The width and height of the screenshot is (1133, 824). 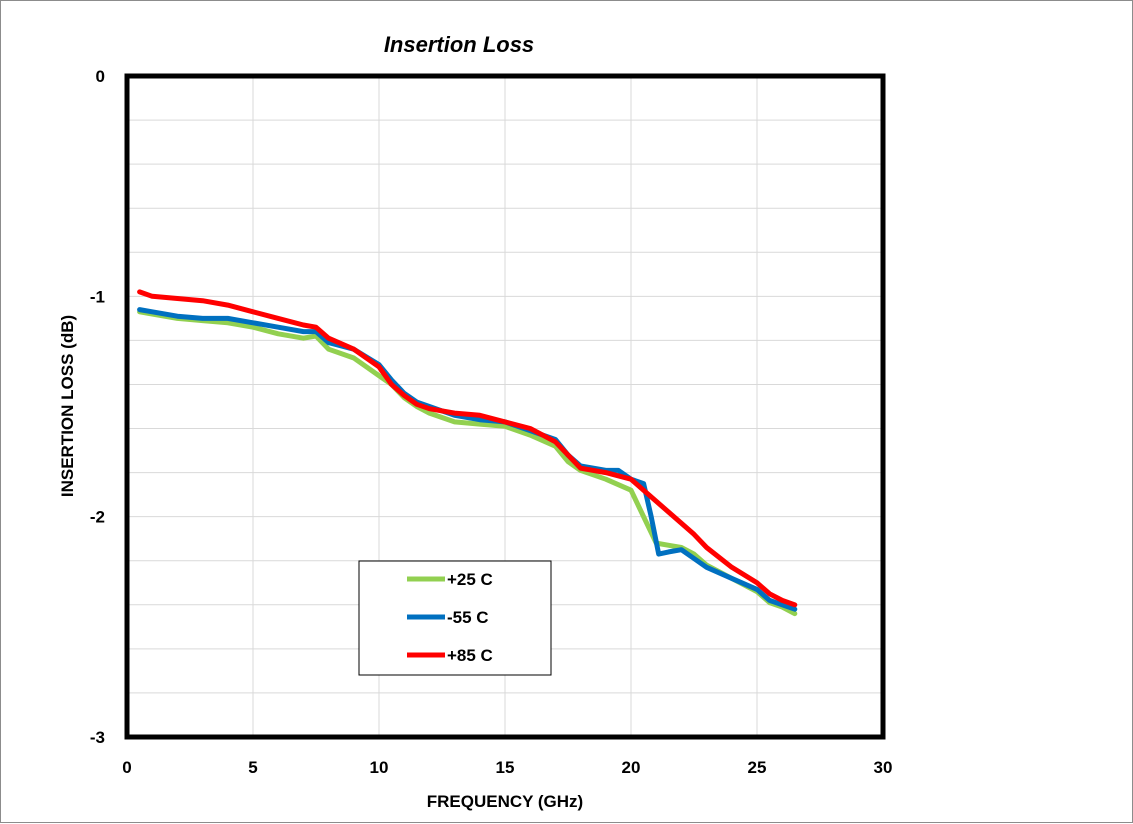 What do you see at coordinates (126, 767) in the screenshot?
I see `x-tick-label: 0` at bounding box center [126, 767].